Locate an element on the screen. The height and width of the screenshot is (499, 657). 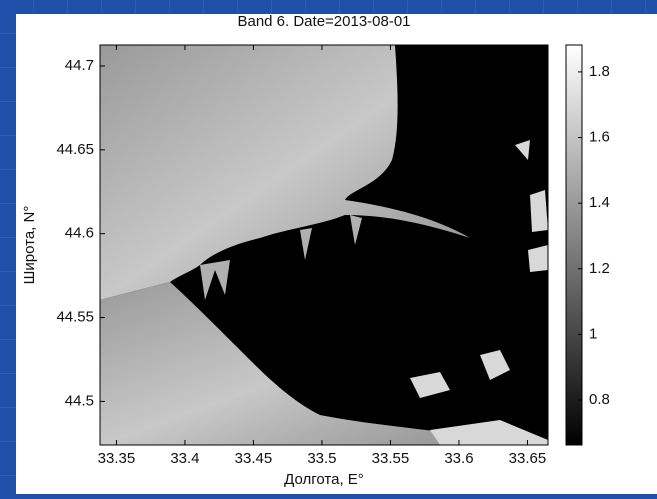
colorbar-tick-label: 0.8 is located at coordinates (599, 399).